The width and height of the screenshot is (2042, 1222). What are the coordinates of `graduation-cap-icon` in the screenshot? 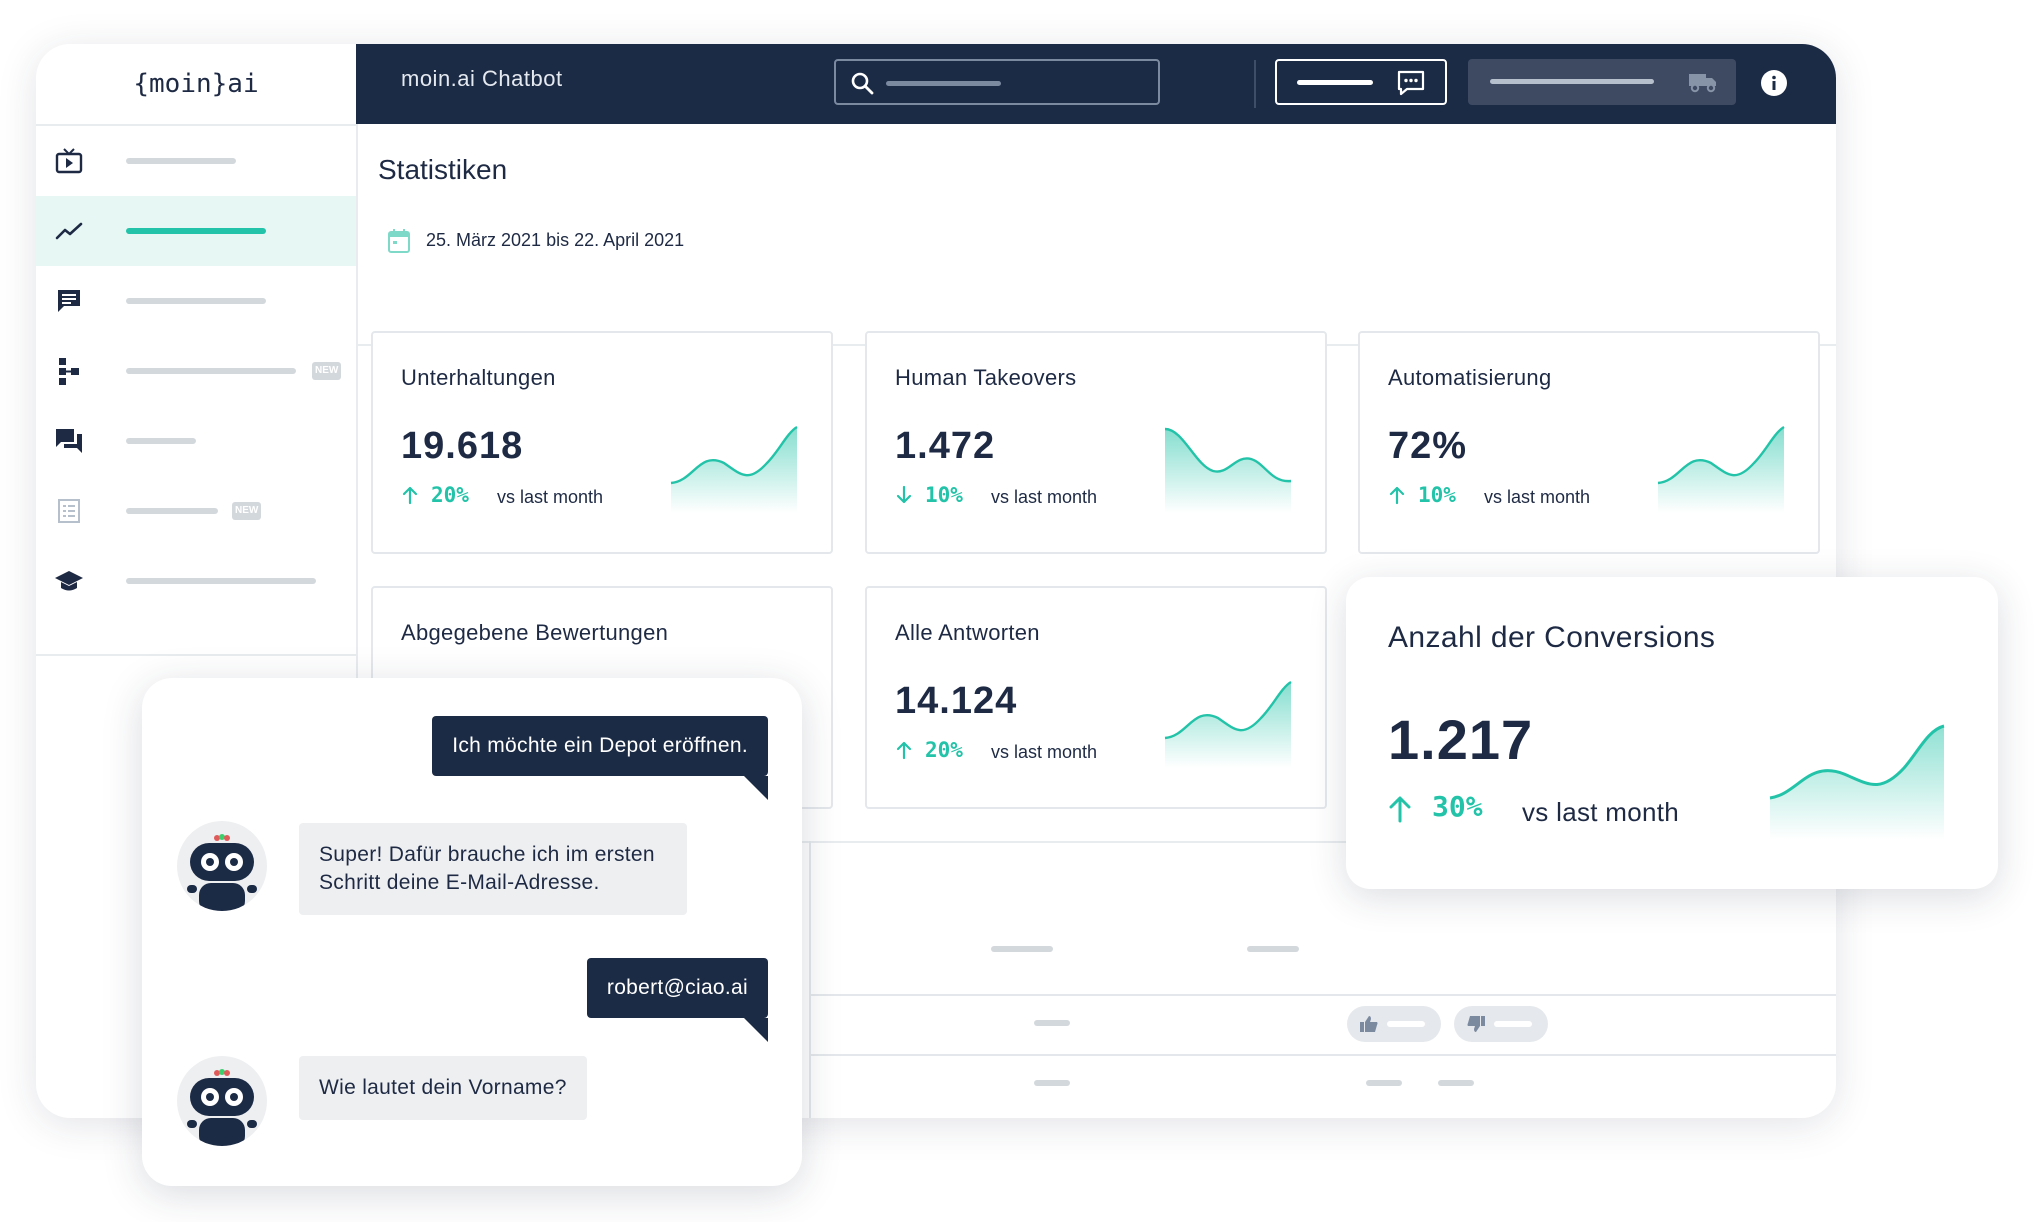 It's located at (69, 581).